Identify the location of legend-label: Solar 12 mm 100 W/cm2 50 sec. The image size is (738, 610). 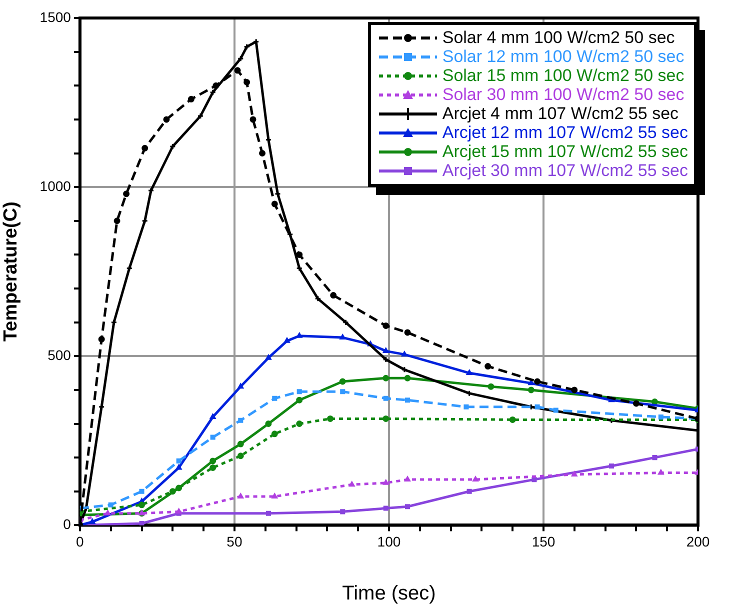
(563, 56).